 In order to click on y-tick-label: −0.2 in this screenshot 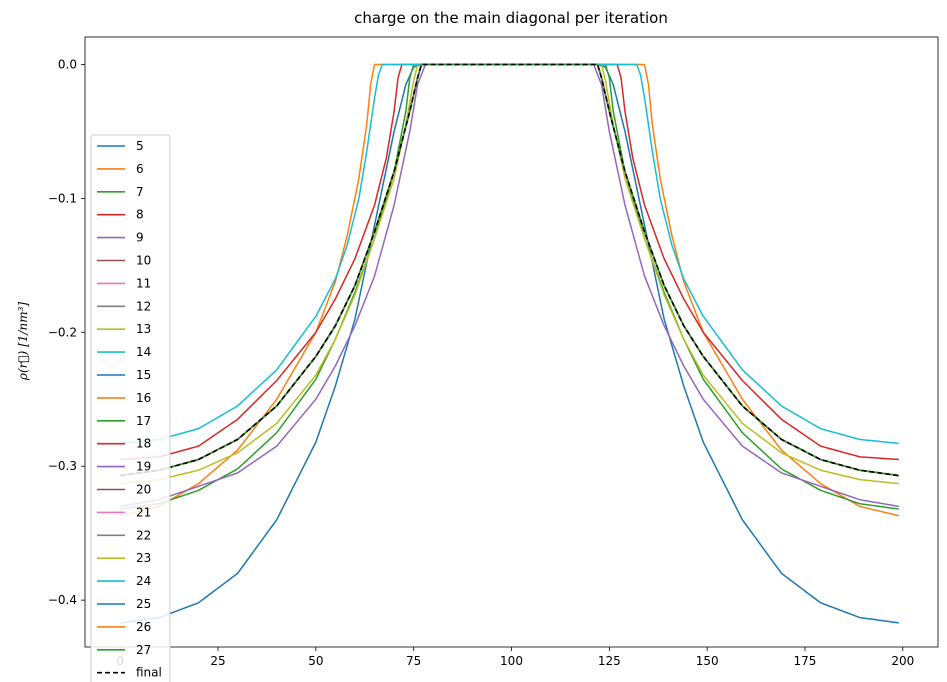, I will do `click(62, 332)`.